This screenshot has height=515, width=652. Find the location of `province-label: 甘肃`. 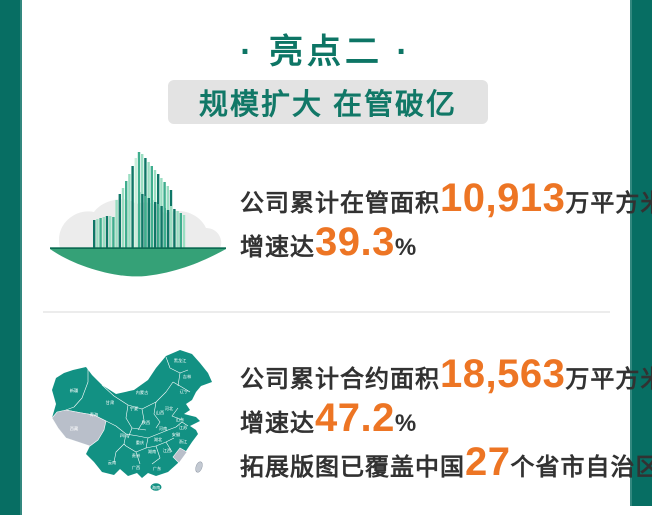

province-label: 甘肃 is located at coordinates (110, 402).